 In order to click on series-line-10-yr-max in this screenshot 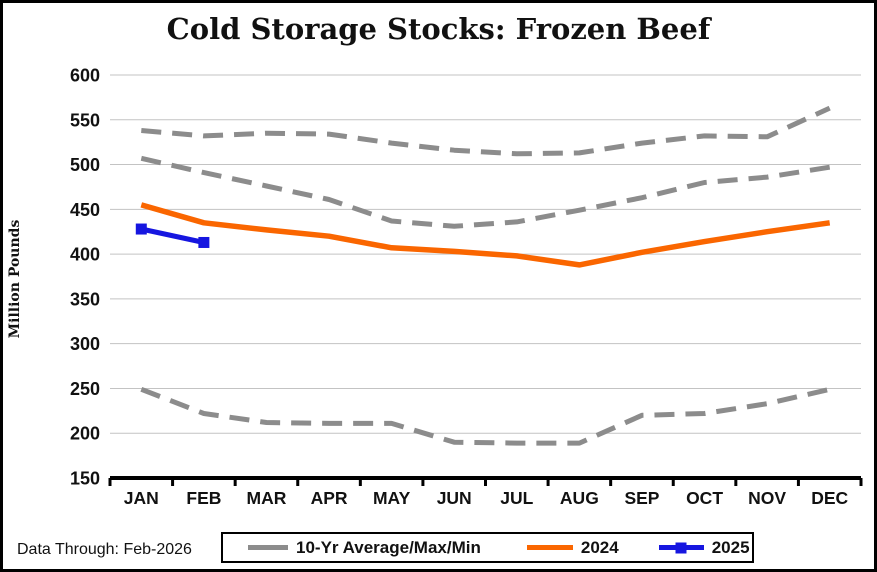, I will do `click(486, 131)`.